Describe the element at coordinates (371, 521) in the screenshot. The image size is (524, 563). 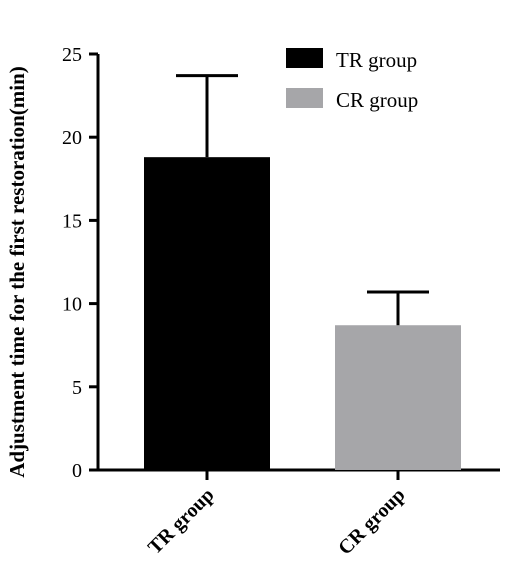
I see `x-tick-label: CR group` at that location.